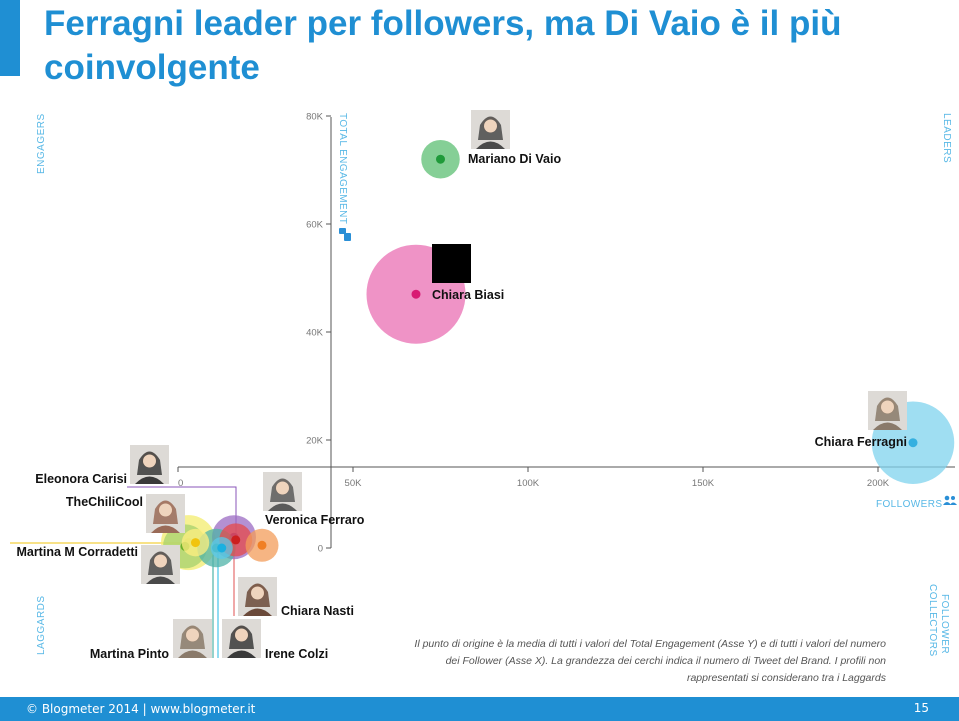 This screenshot has width=959, height=721. I want to click on quadrant-label-laggards: LAGGARDS, so click(41, 625).